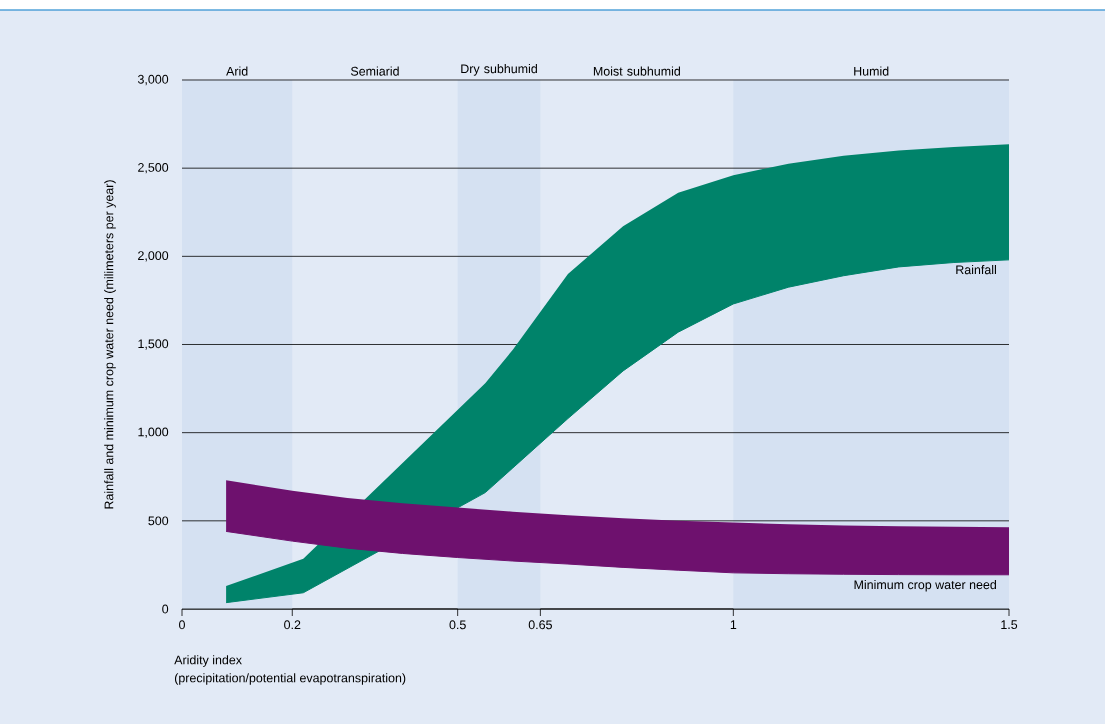  What do you see at coordinates (158, 521) in the screenshot?
I see `y-tick-label: 500` at bounding box center [158, 521].